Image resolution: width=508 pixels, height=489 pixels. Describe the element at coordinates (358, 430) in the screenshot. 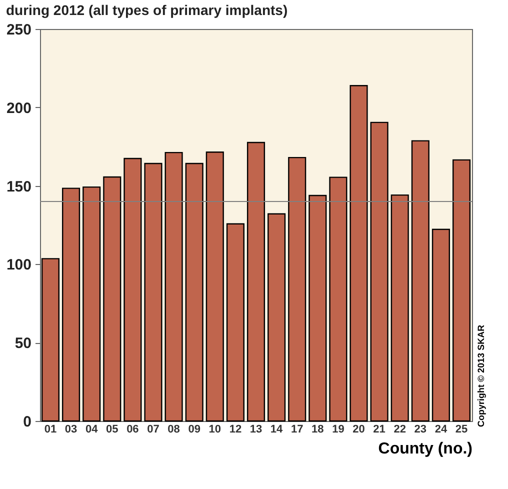

I see `x-tick-label: 20` at that location.